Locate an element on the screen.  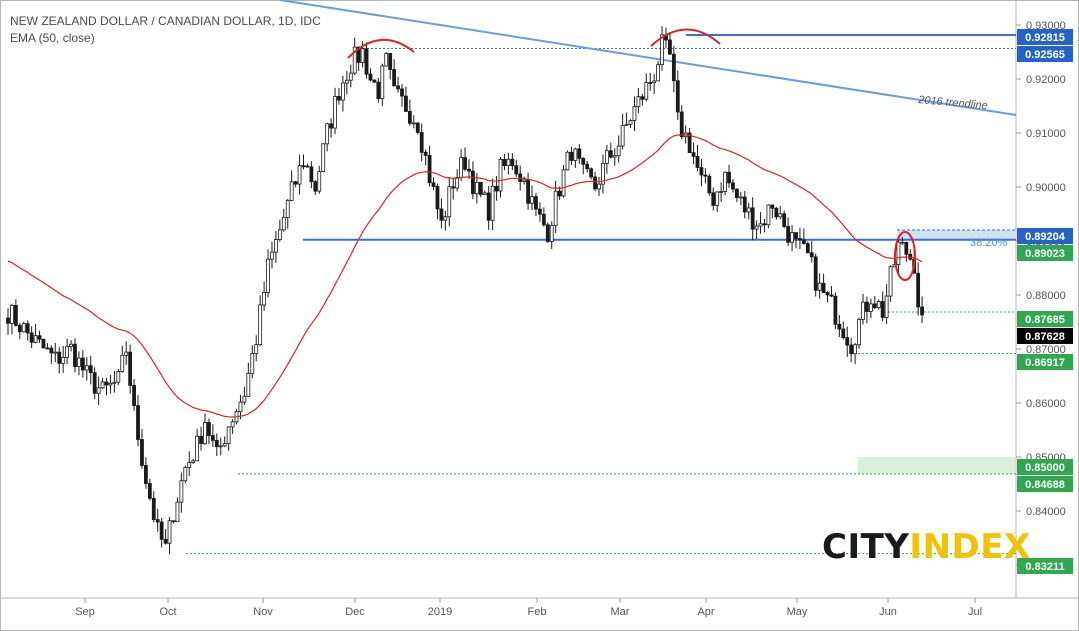
x-tick-label: Nov is located at coordinates (263, 612).